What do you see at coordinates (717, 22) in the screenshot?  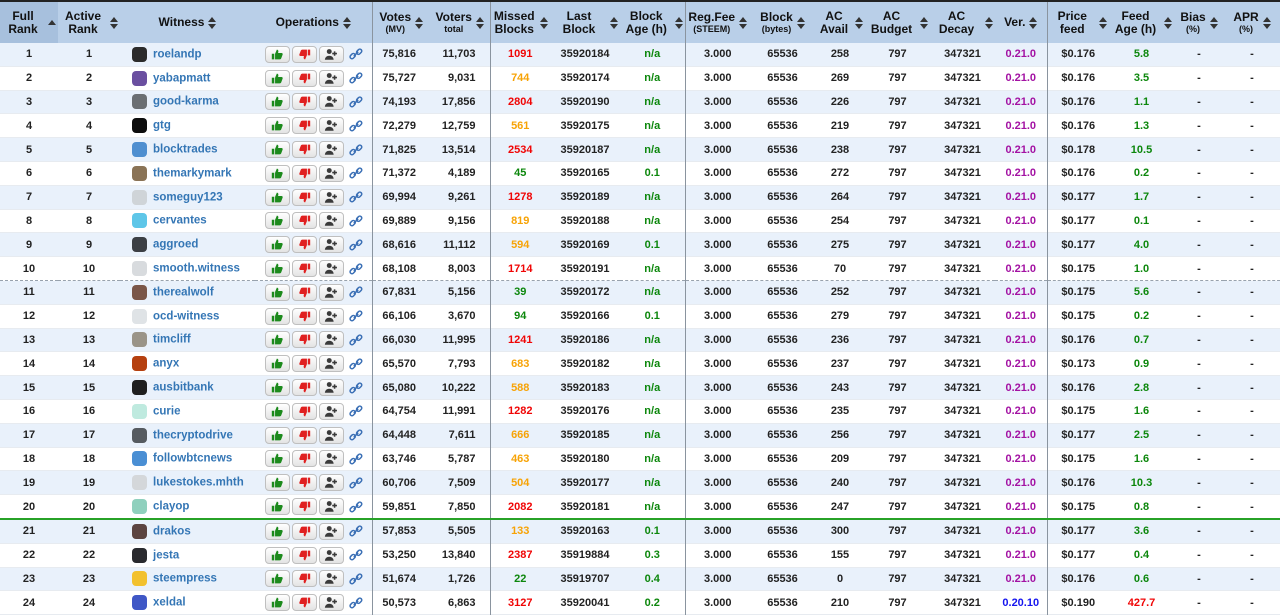 I see `column-header-reg_fee: Reg.Fee (STEEM)` at bounding box center [717, 22].